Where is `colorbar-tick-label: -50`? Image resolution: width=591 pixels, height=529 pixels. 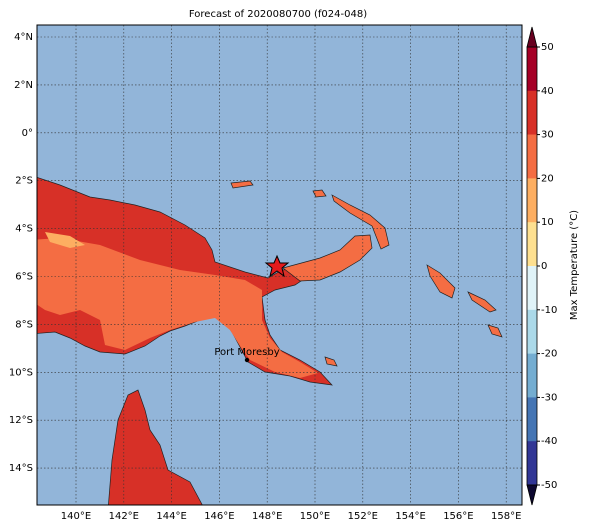 colorbar-tick-label: -50 is located at coordinates (549, 485).